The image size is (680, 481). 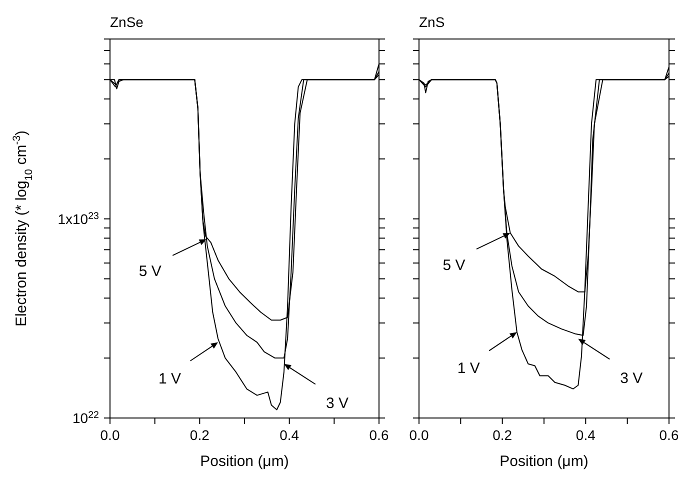 I want to click on chart-title: ZnSe, so click(x=127, y=22).